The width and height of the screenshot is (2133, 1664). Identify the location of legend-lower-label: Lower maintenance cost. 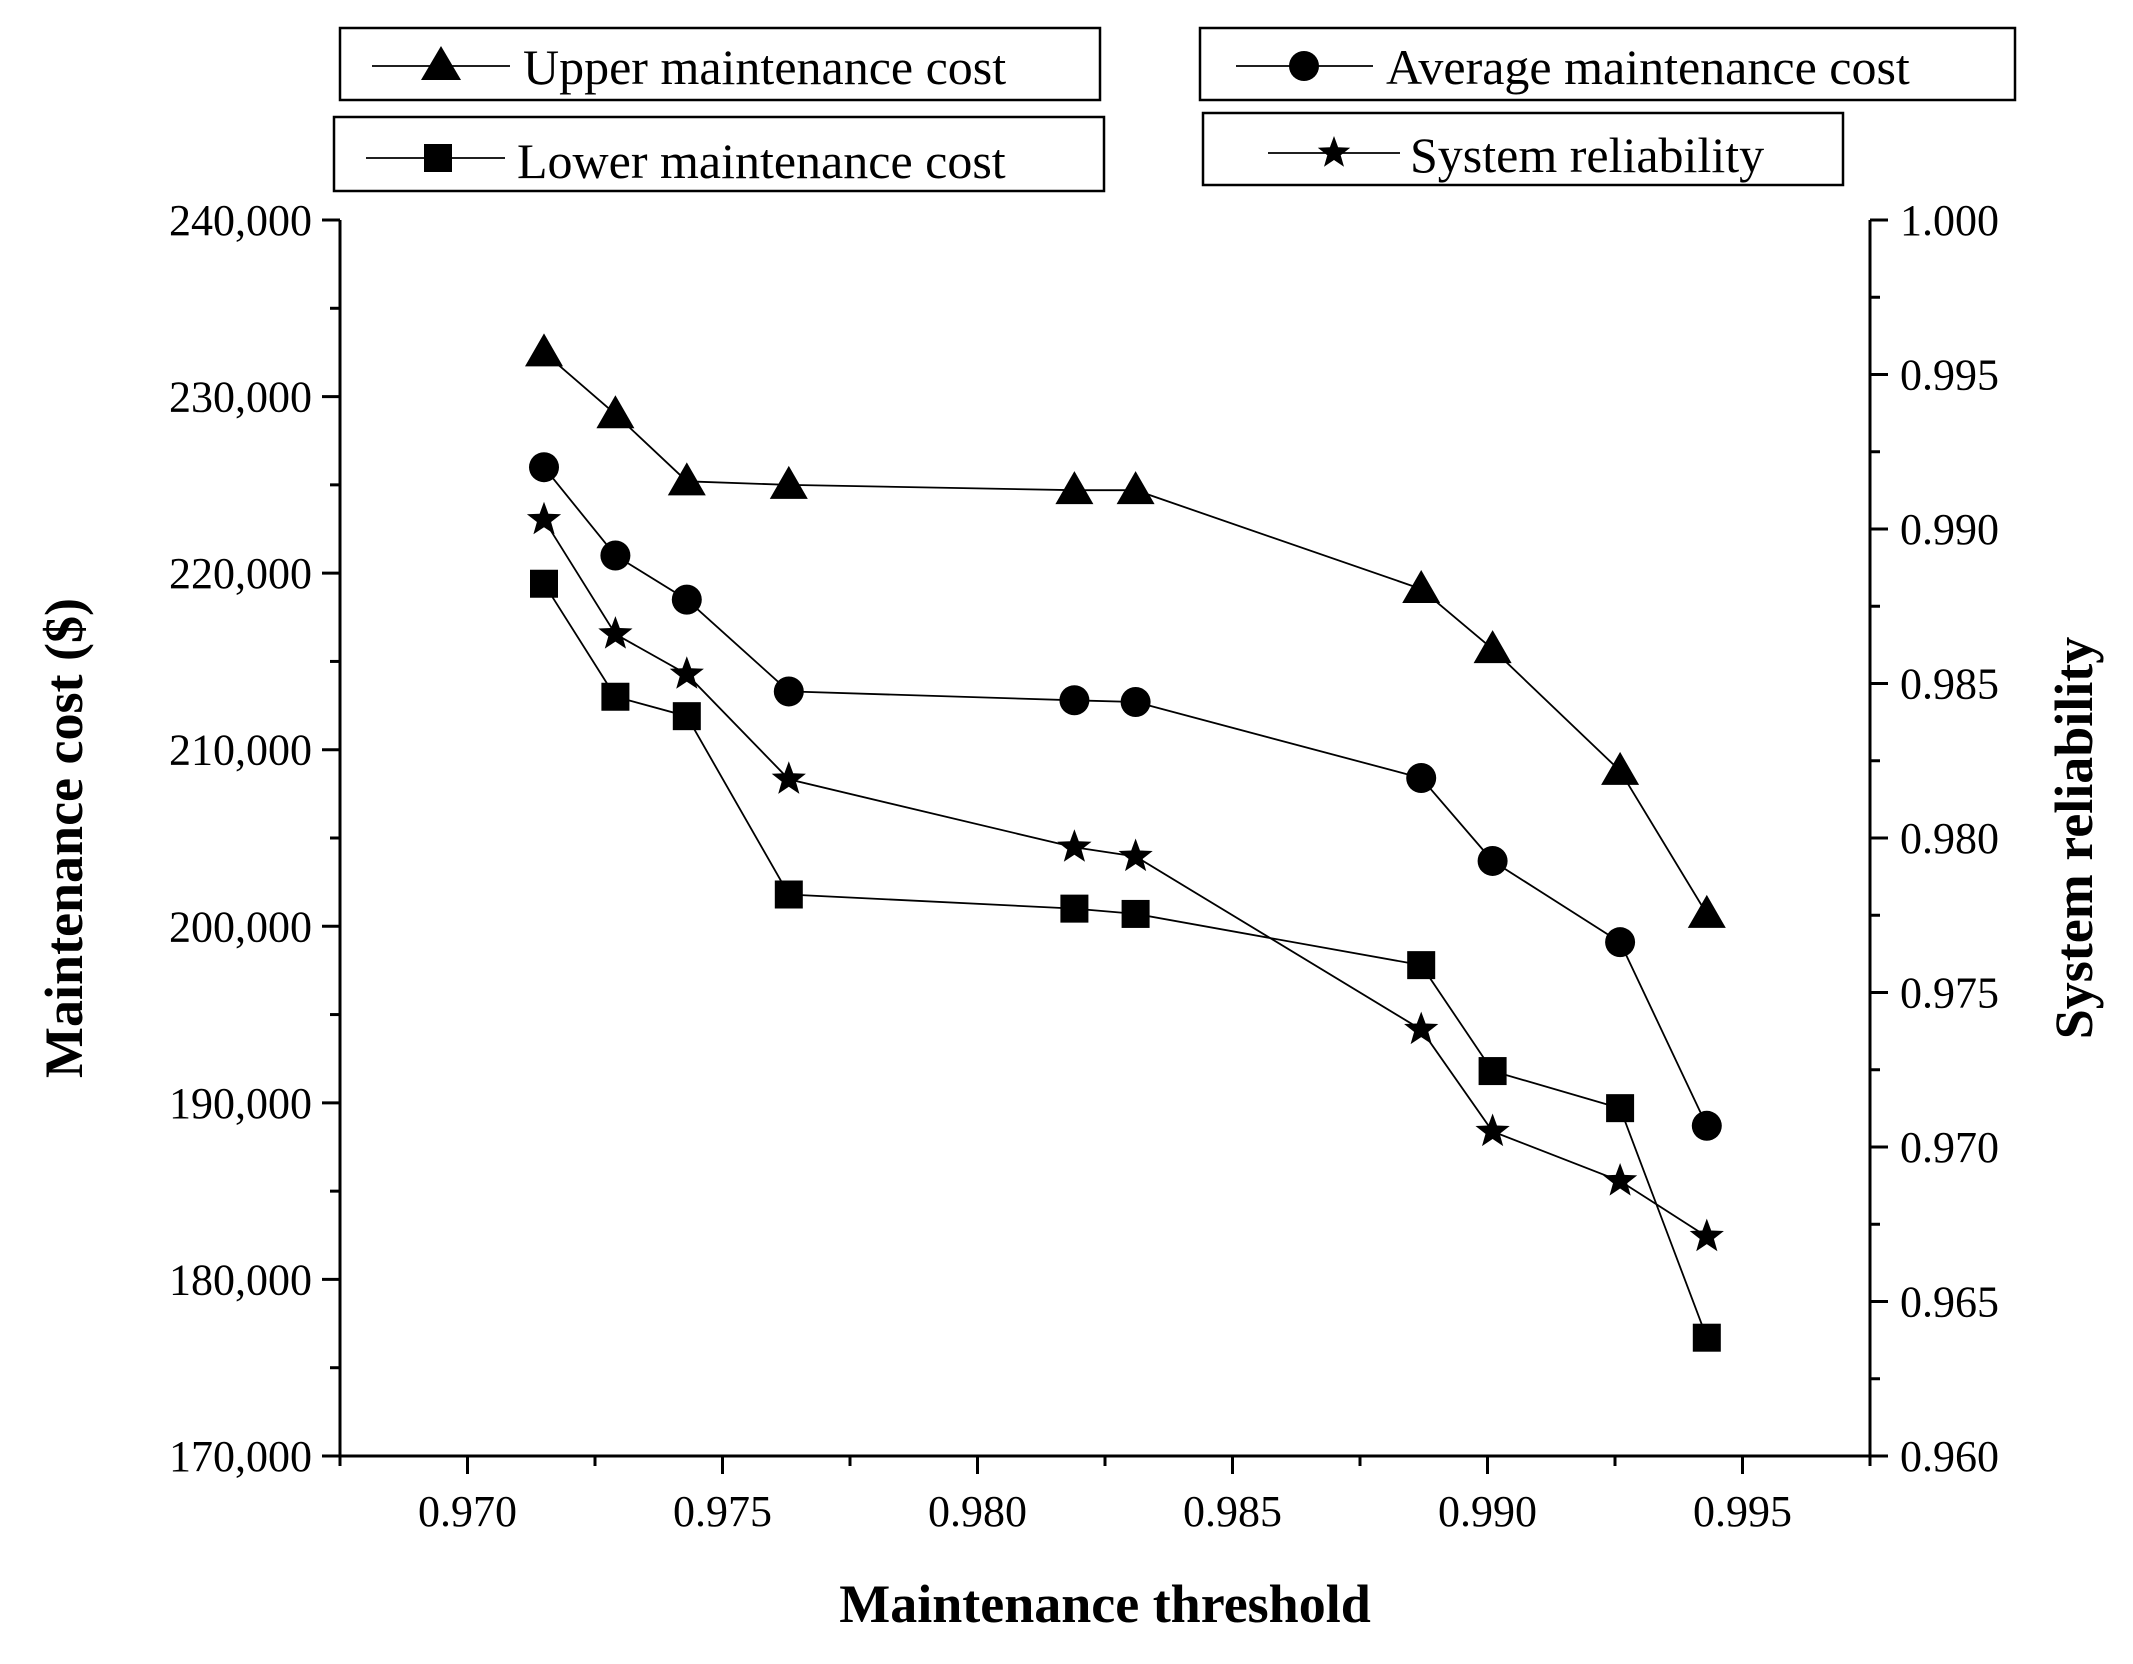
(761, 161).